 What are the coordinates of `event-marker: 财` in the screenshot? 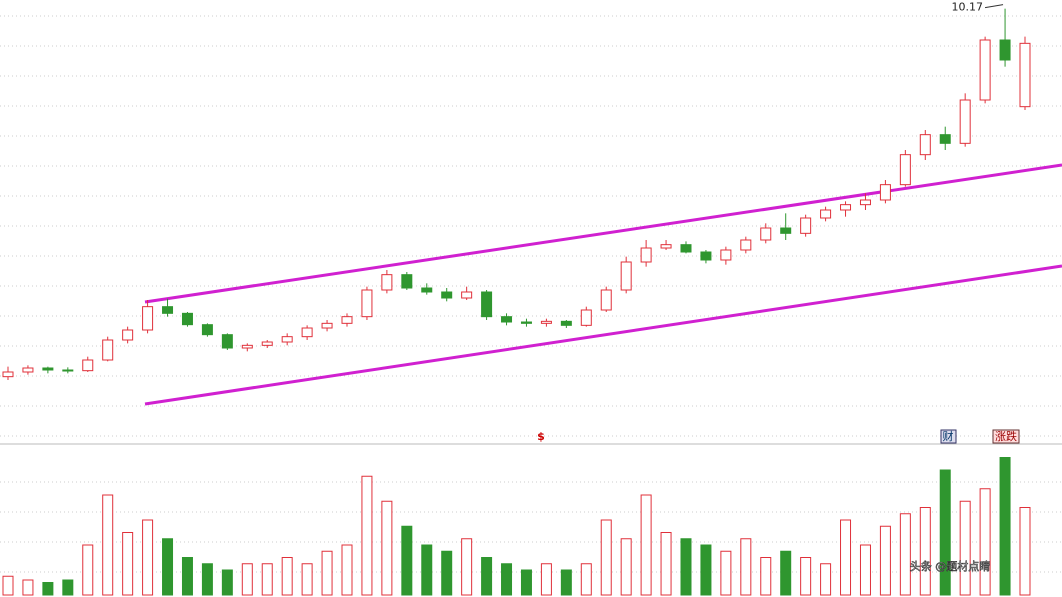 It's located at (948, 436).